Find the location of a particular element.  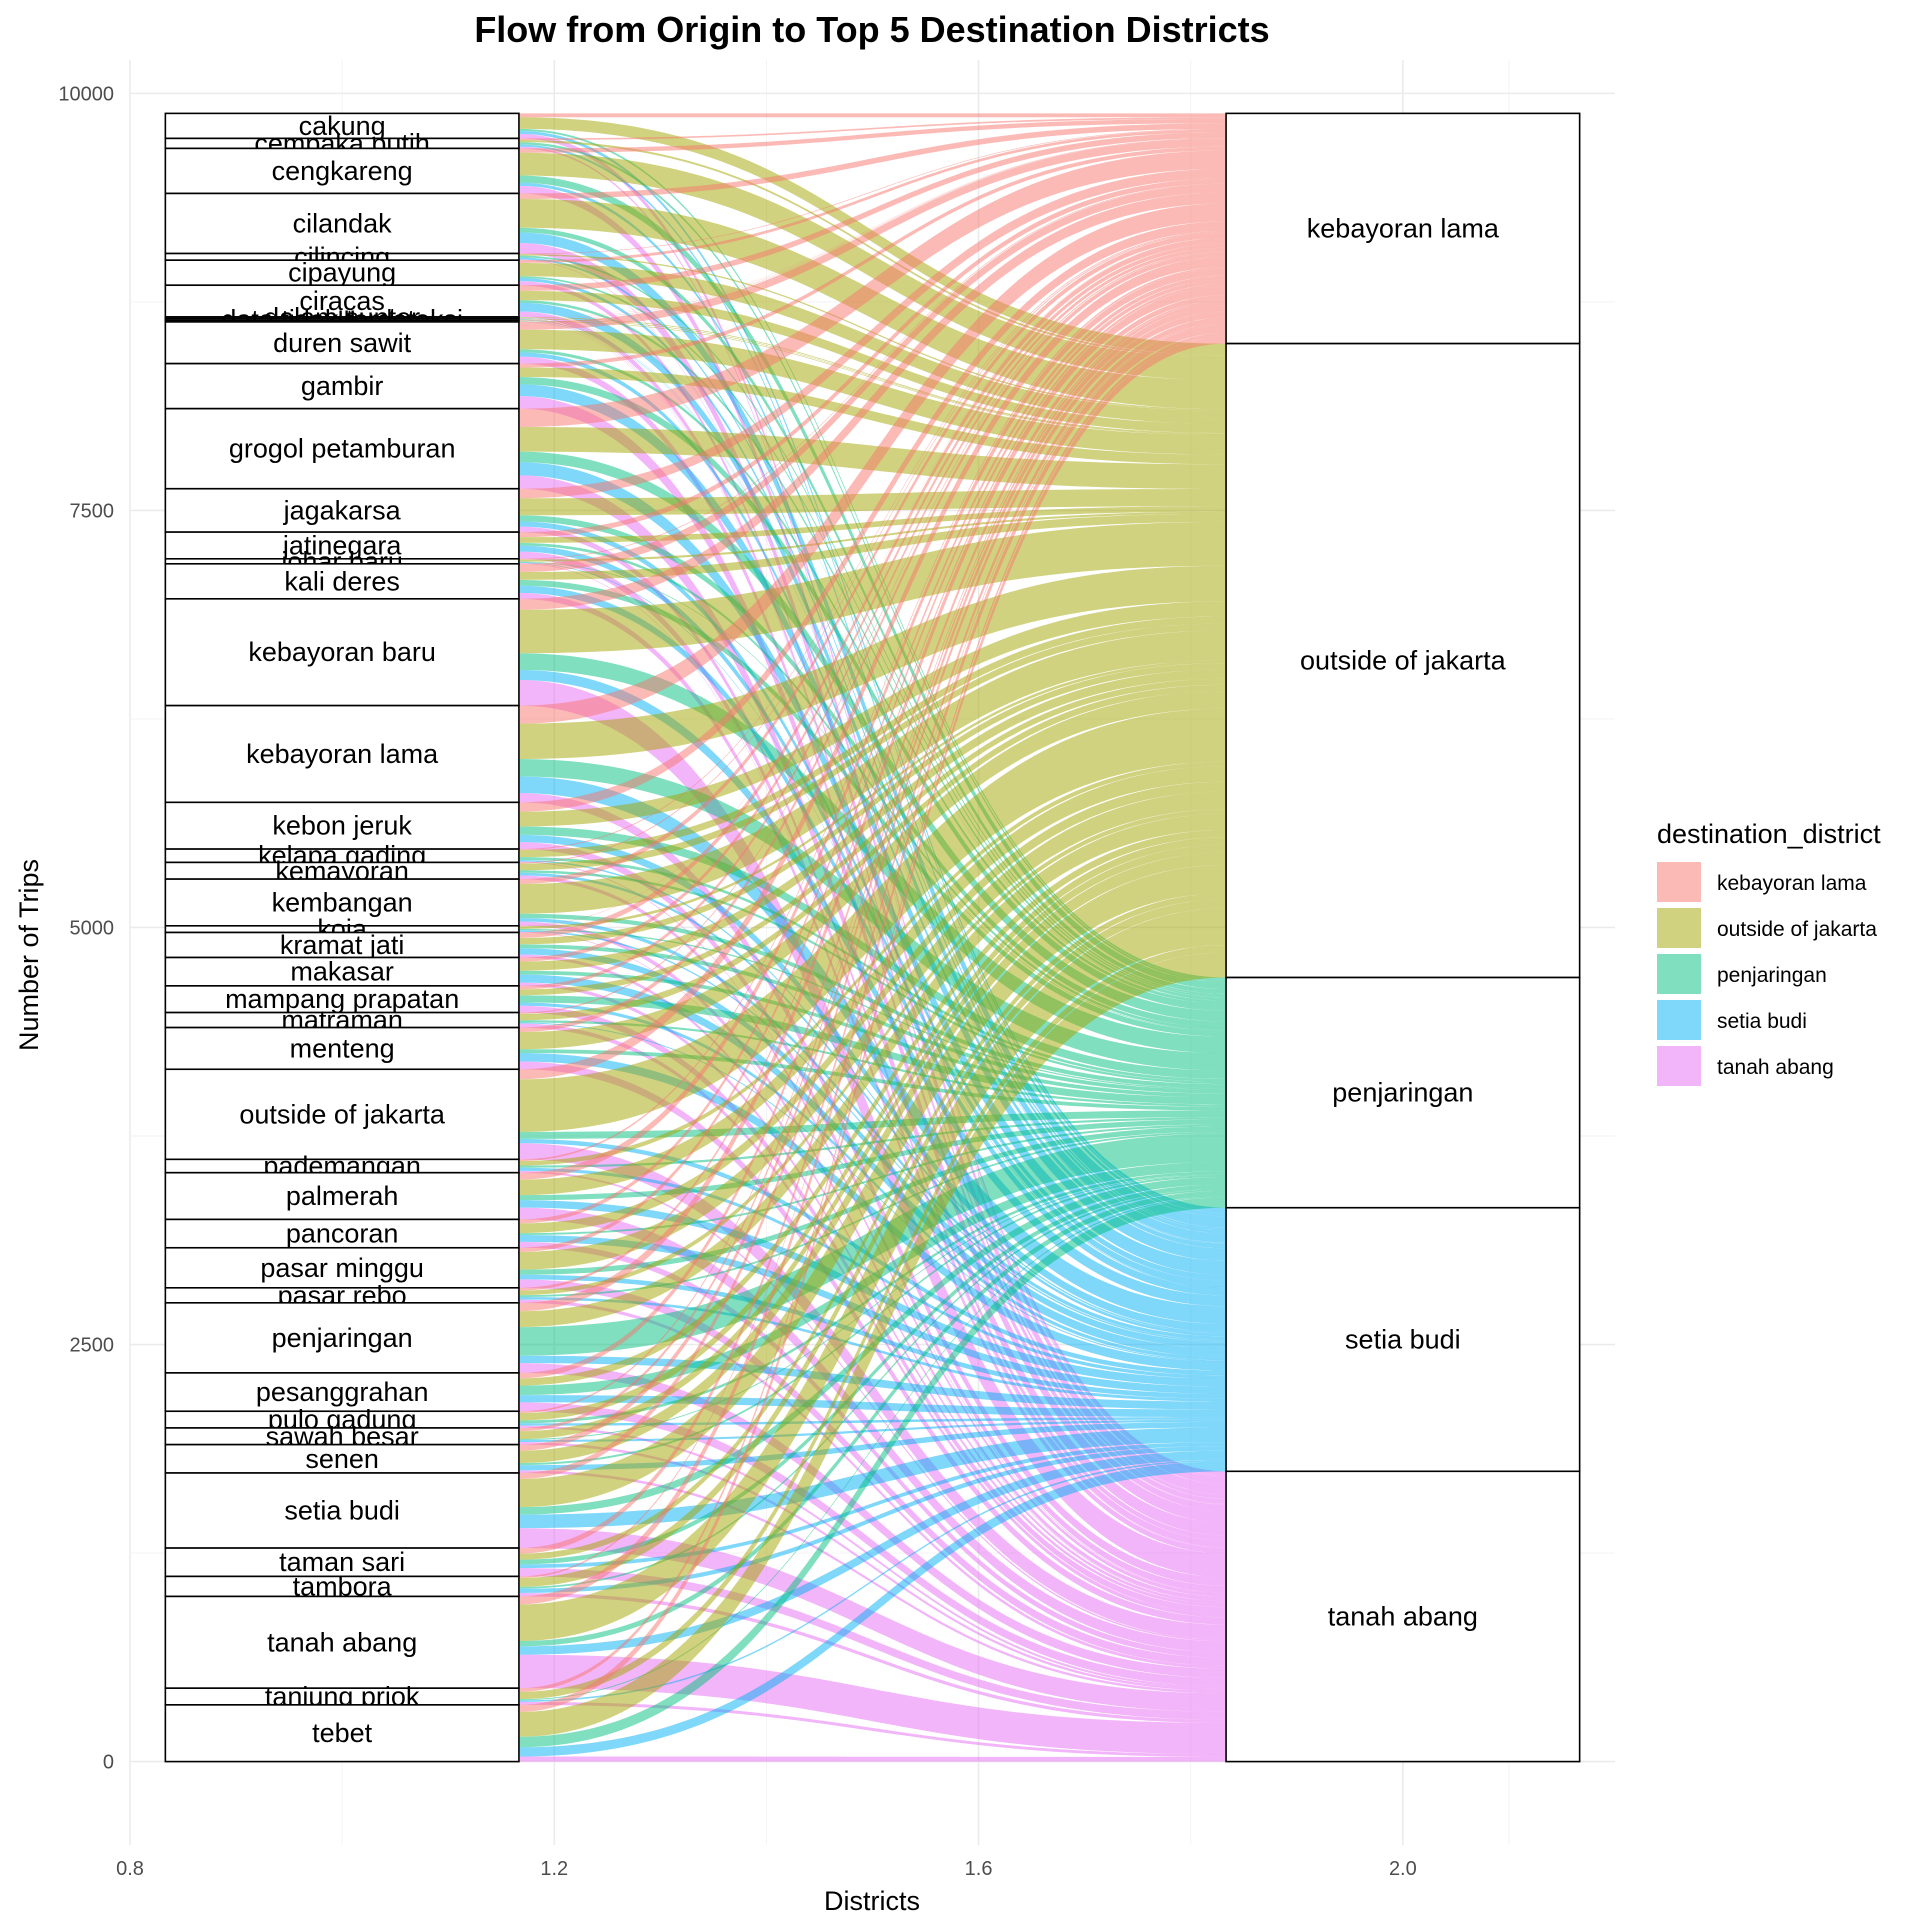

destination-stratum-label: penjaringan is located at coordinates (1402, 1093).